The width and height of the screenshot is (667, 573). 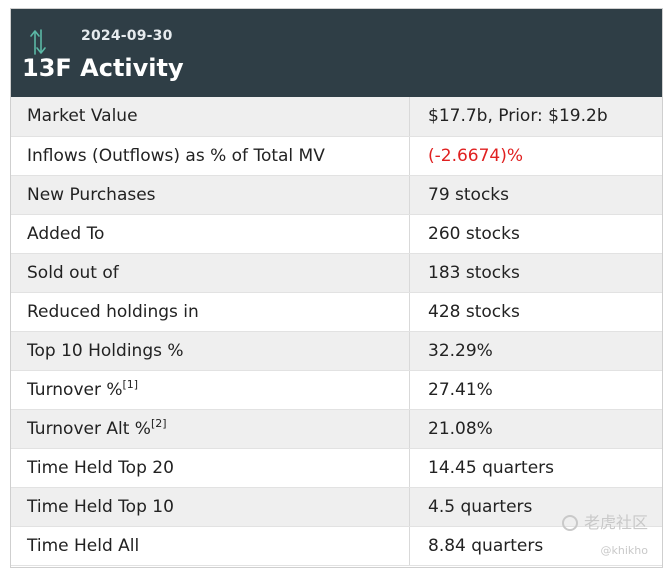 I want to click on row-value: (-2.6674)%, so click(x=535, y=156).